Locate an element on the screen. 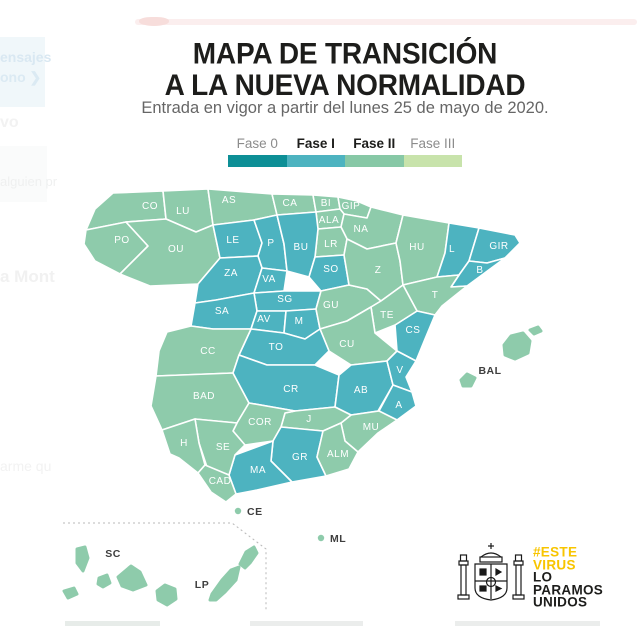 The image size is (640, 626). province-label-PO: PO is located at coordinates (121, 240).